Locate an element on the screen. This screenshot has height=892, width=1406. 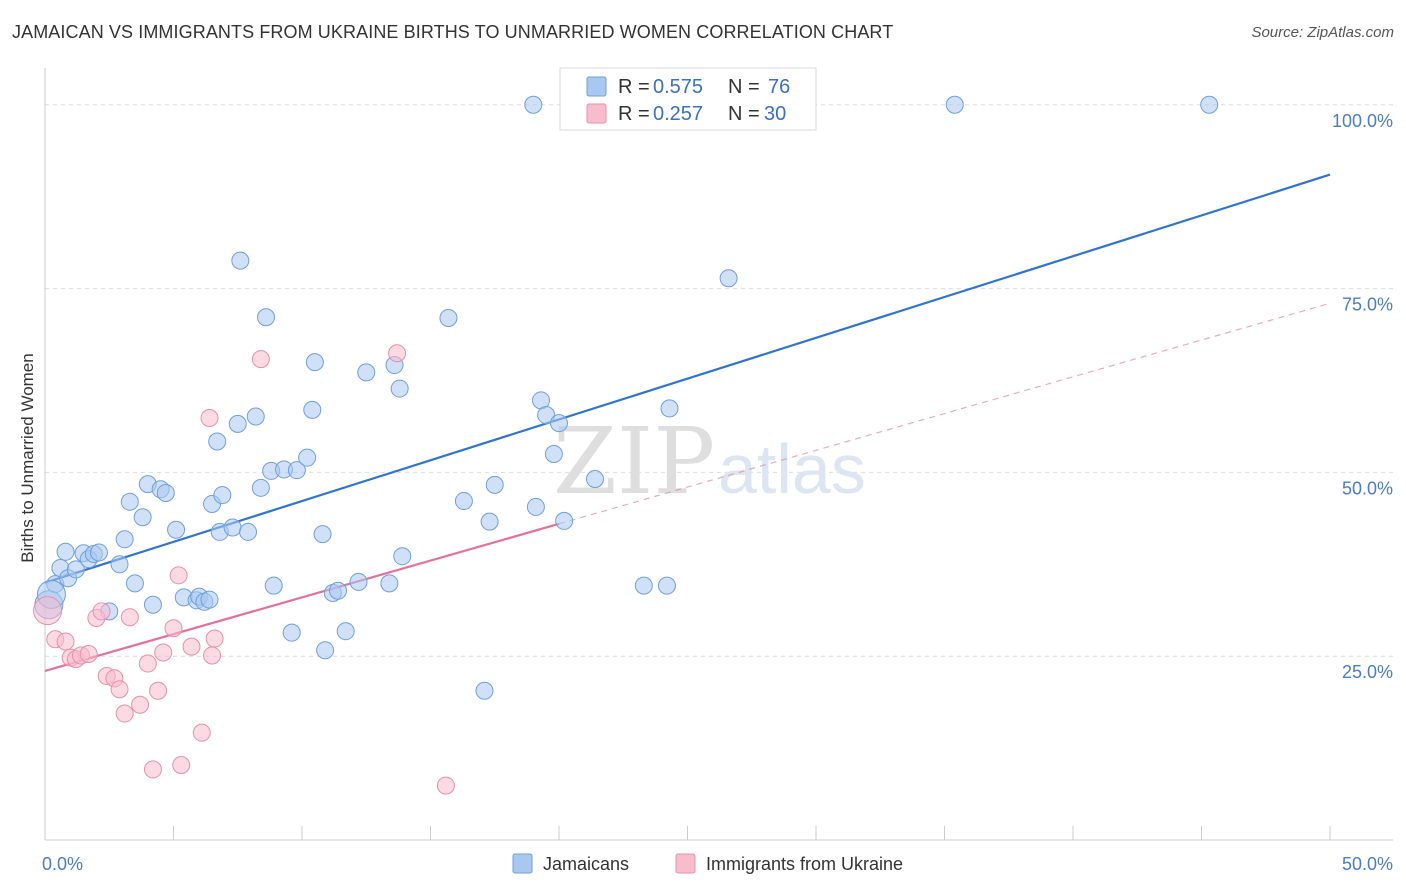
watermark-atlas: atlas is located at coordinates (792, 469).